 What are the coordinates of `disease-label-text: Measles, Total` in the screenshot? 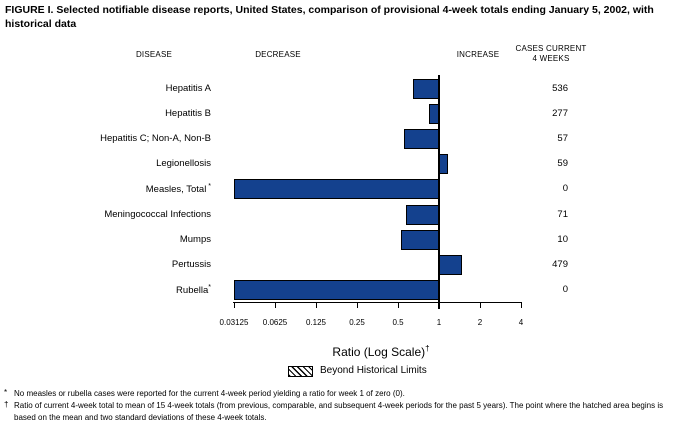 It's located at (176, 190).